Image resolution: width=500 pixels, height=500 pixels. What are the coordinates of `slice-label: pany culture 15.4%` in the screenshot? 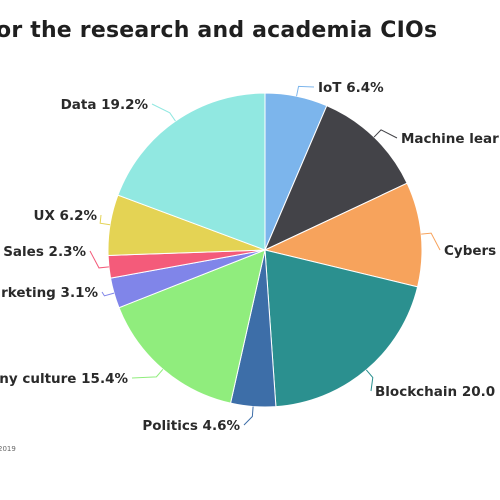 It's located at (64, 379).